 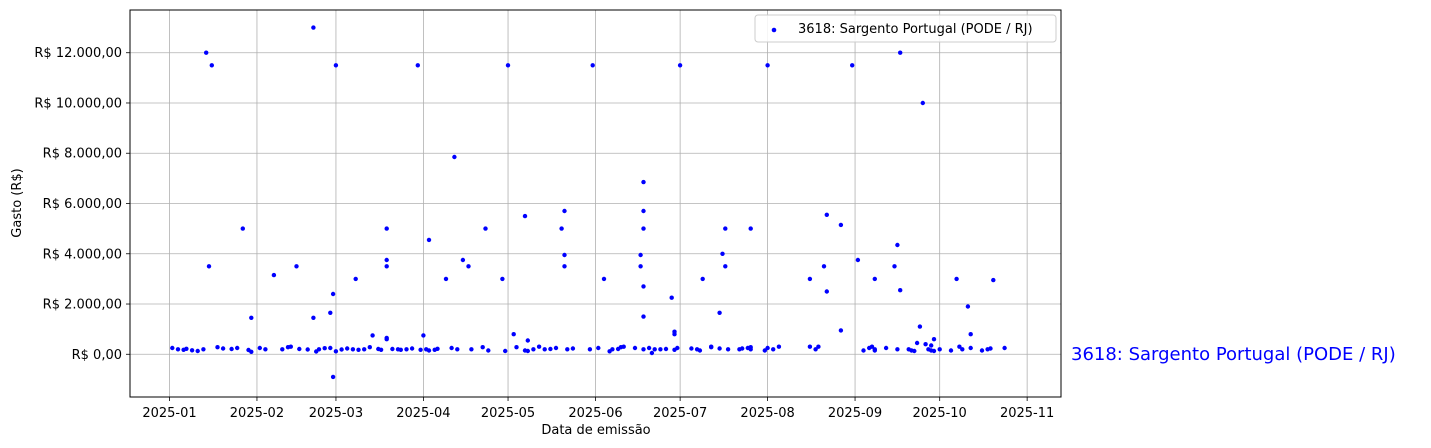 I want to click on x-tick-label: 2025-01, so click(x=169, y=413).